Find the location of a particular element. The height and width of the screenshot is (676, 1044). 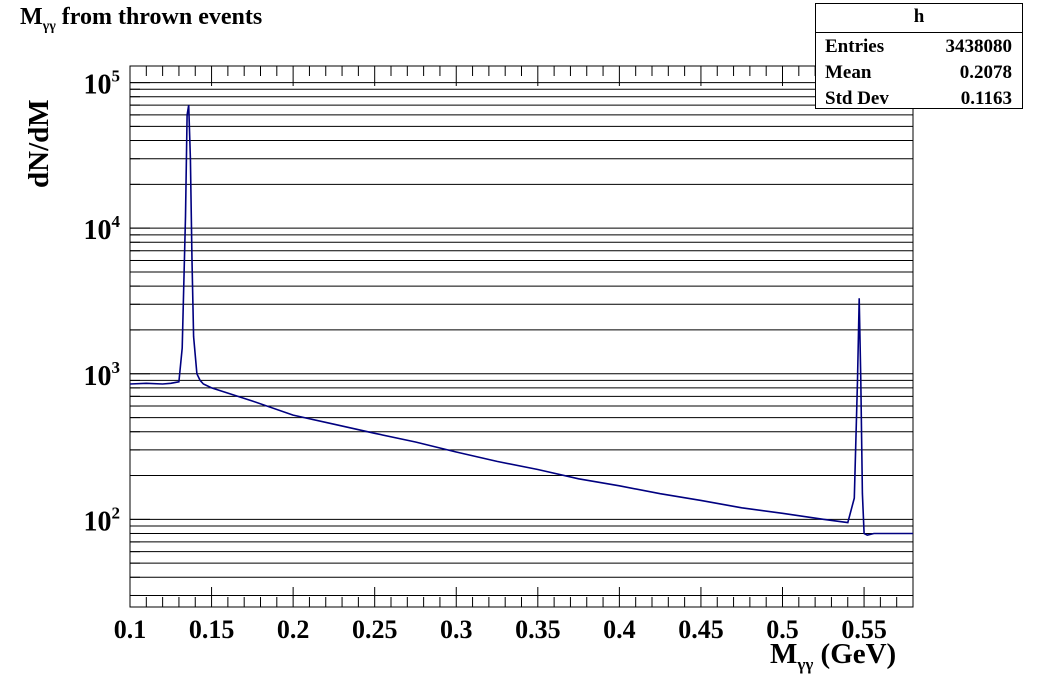

x-tick-label: 0.1 is located at coordinates (130, 629).